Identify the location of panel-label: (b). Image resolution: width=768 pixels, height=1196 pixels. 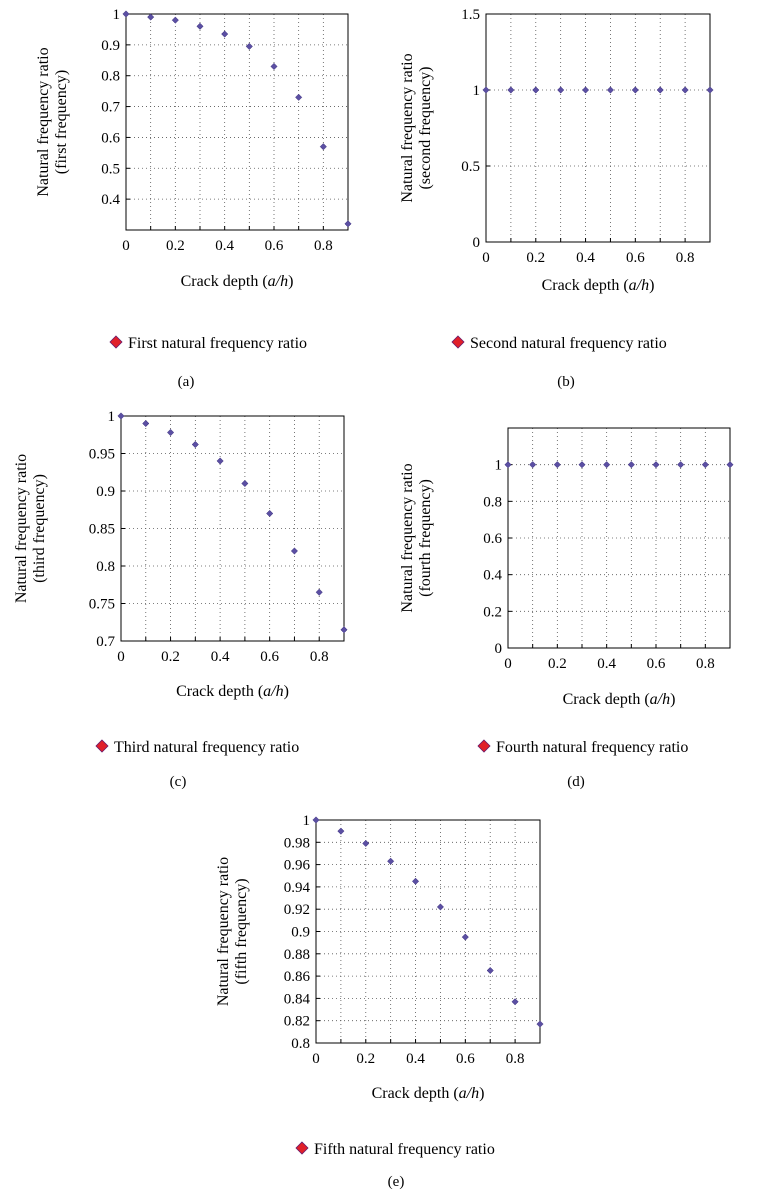
(566, 382).